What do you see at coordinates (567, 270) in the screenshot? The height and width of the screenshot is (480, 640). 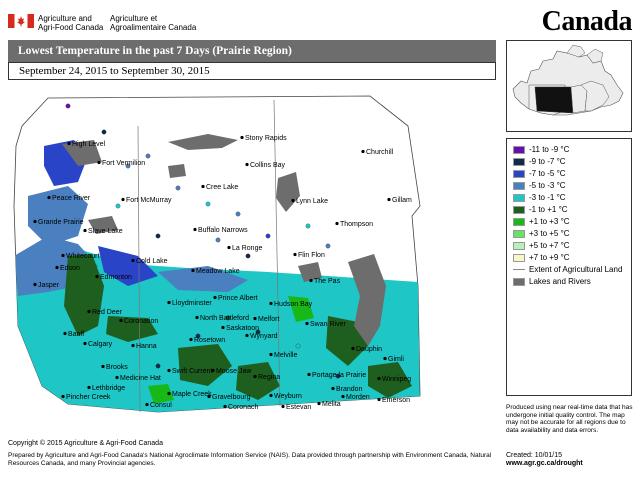 I see `legend-agricultural-land: Extent of Agricultural Land` at bounding box center [567, 270].